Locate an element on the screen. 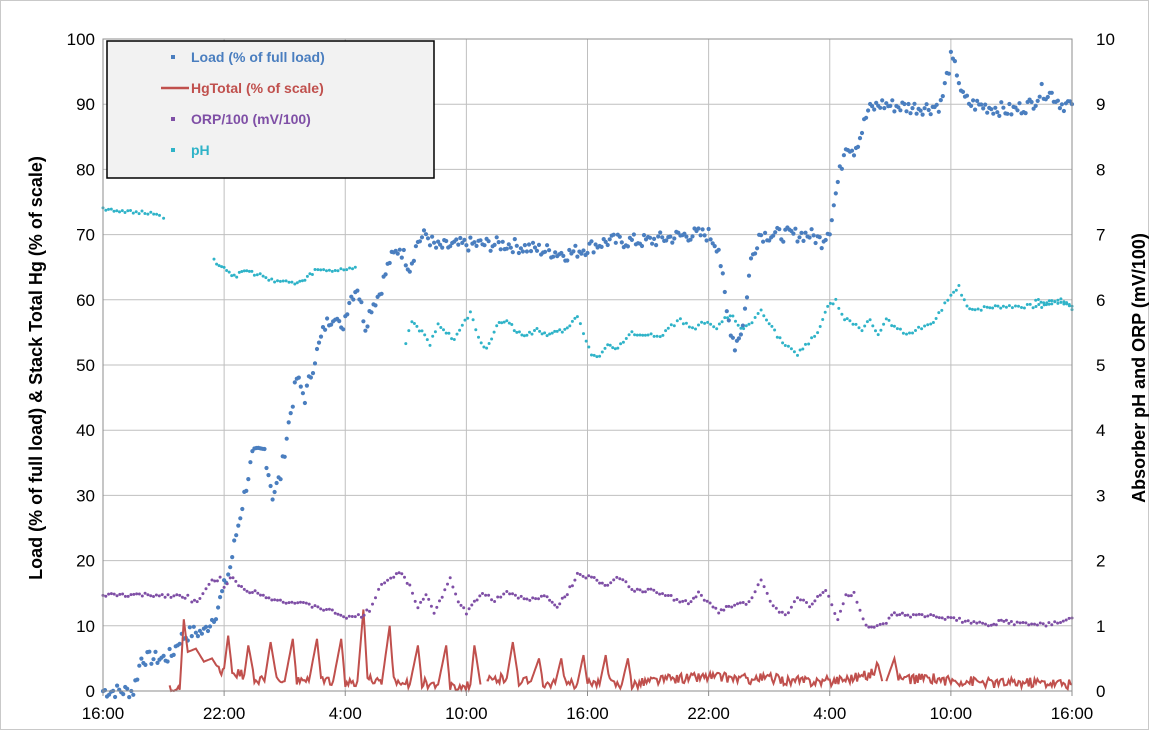  y-left-tick-label: 20 is located at coordinates (85, 561).